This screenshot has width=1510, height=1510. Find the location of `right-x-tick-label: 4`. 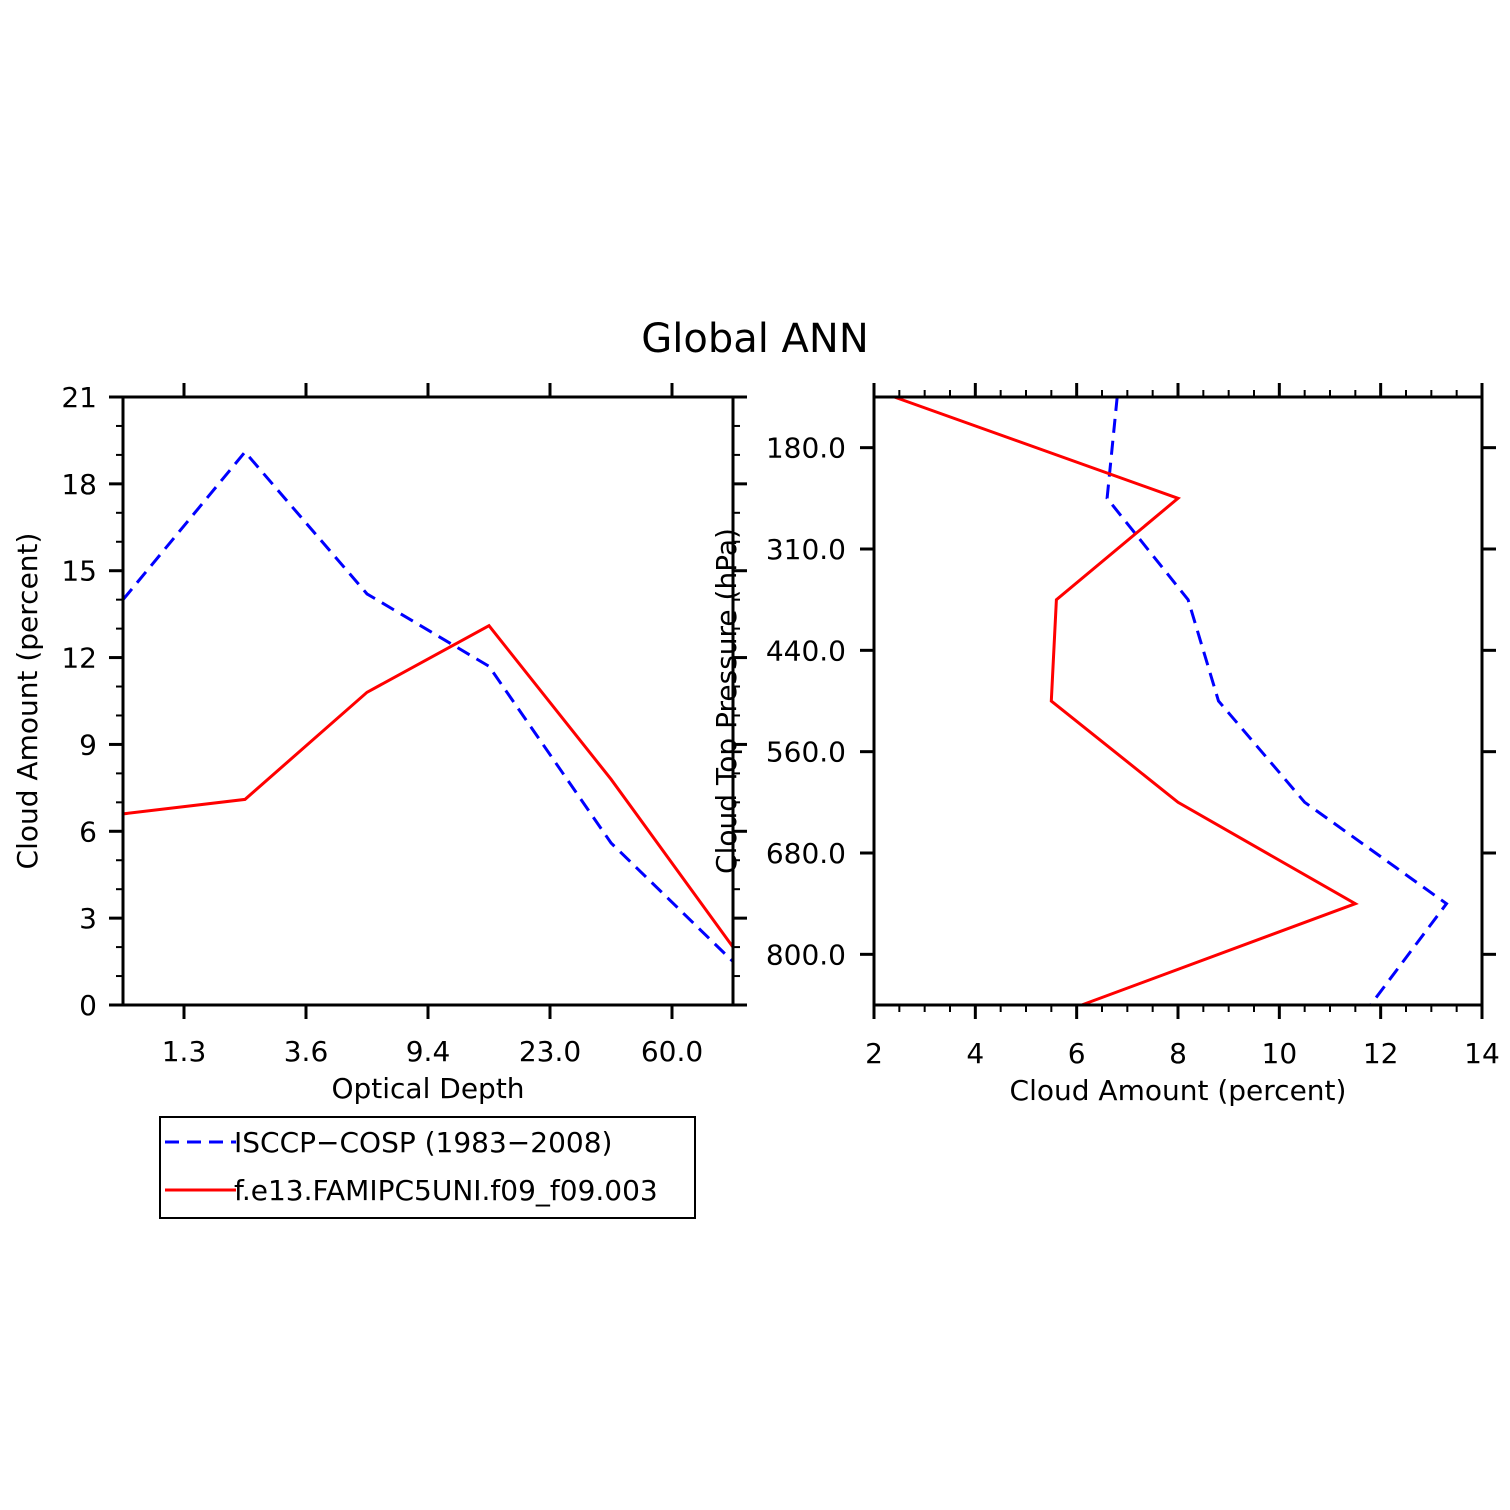

right-x-tick-label: 4 is located at coordinates (975, 1053).